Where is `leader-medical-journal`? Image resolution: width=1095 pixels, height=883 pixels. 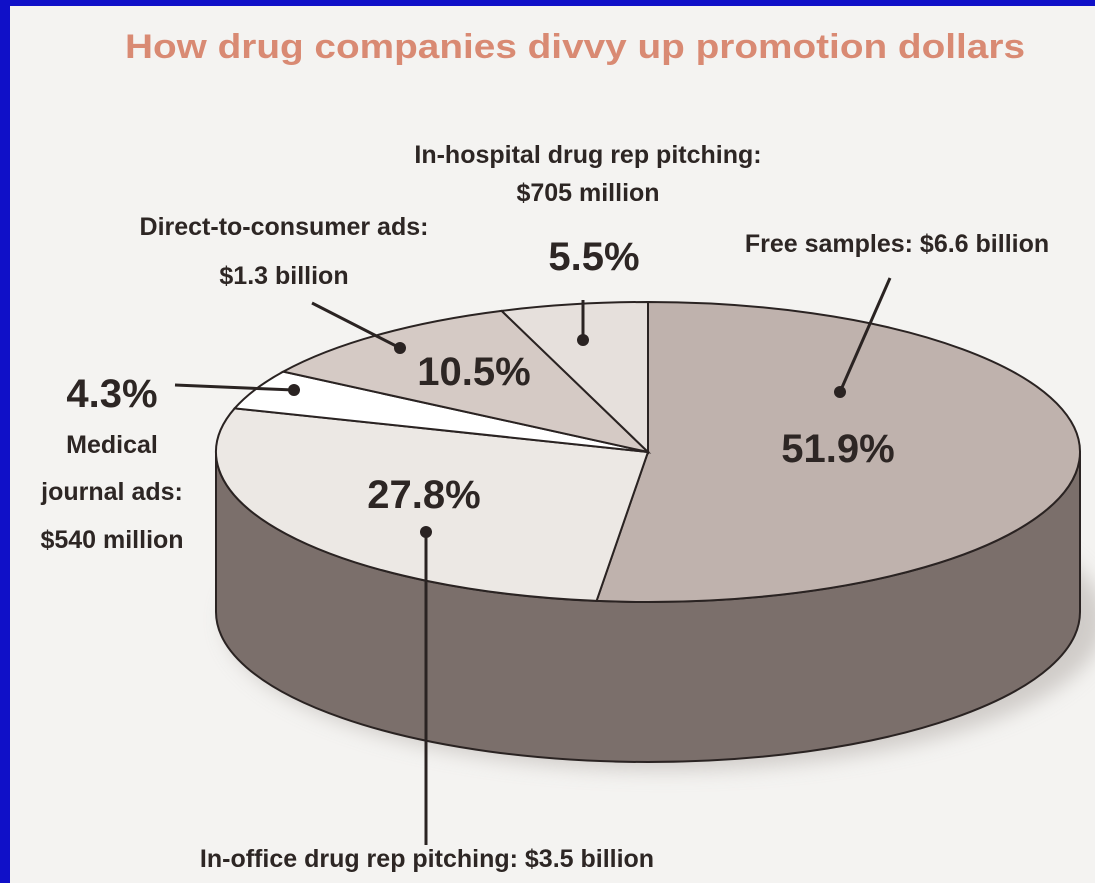
leader-medical-journal is located at coordinates (234, 387).